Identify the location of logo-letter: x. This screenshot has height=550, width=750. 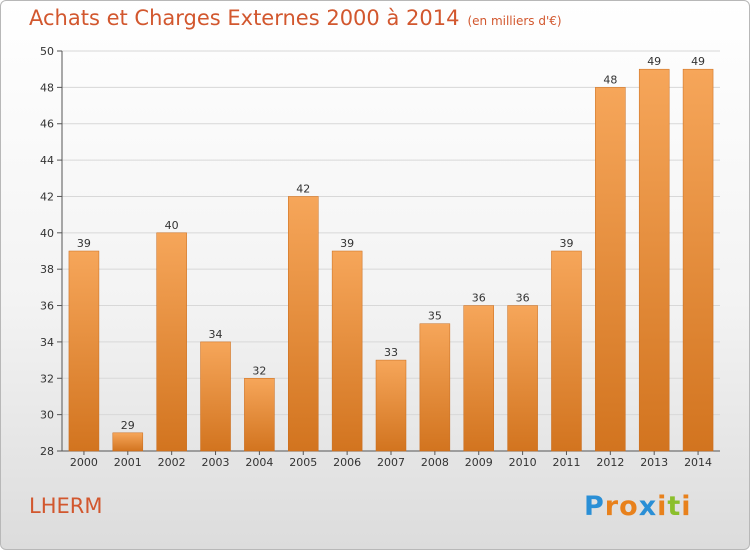
(648, 506).